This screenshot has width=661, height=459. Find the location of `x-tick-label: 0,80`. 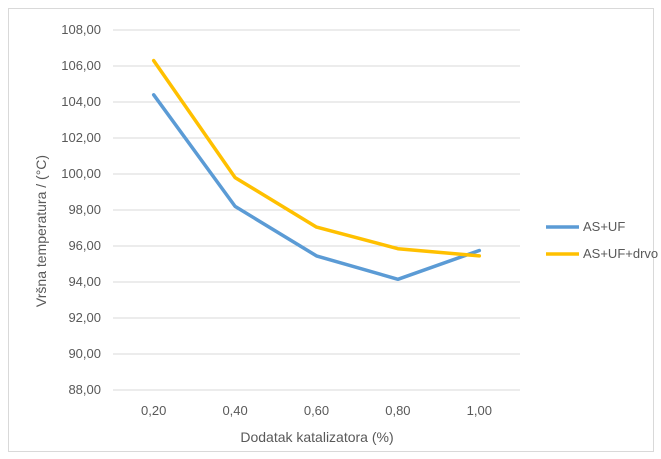

x-tick-label: 0,80 is located at coordinates (397, 410).